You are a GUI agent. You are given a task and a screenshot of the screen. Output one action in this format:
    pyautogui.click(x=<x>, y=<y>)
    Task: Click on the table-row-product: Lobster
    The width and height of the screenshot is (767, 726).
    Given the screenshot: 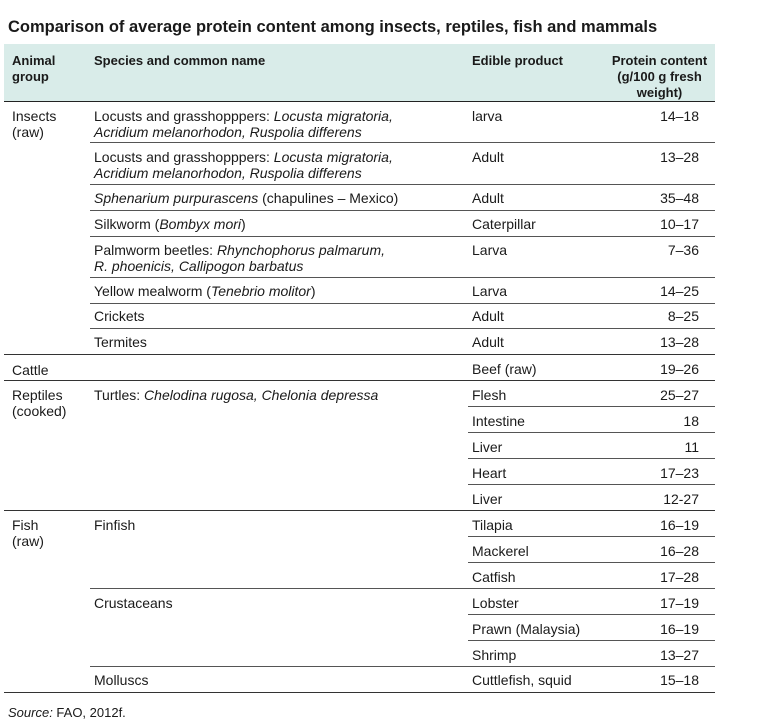 What is the action you would take?
    pyautogui.click(x=495, y=603)
    